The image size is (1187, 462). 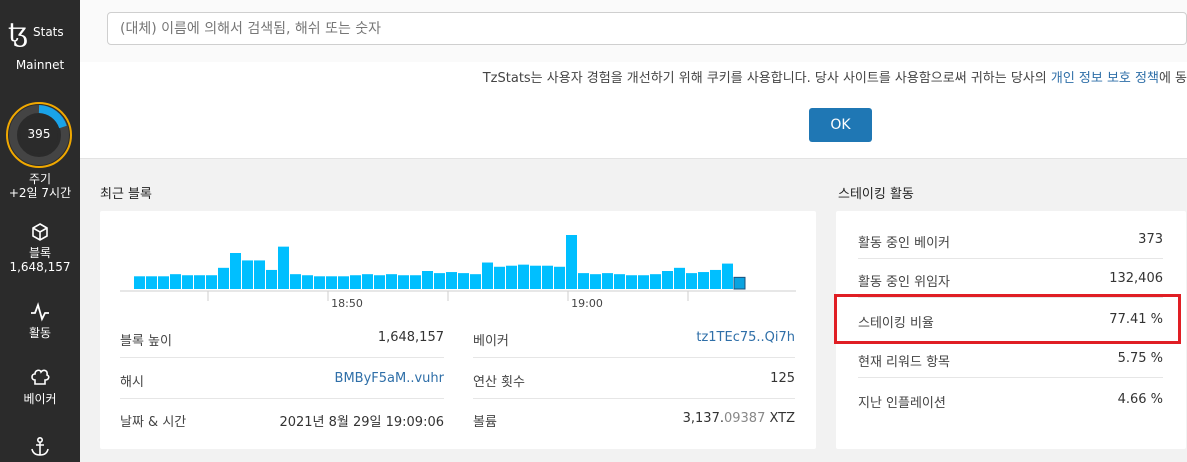 I want to click on network-label: Mainnet, so click(x=40, y=65).